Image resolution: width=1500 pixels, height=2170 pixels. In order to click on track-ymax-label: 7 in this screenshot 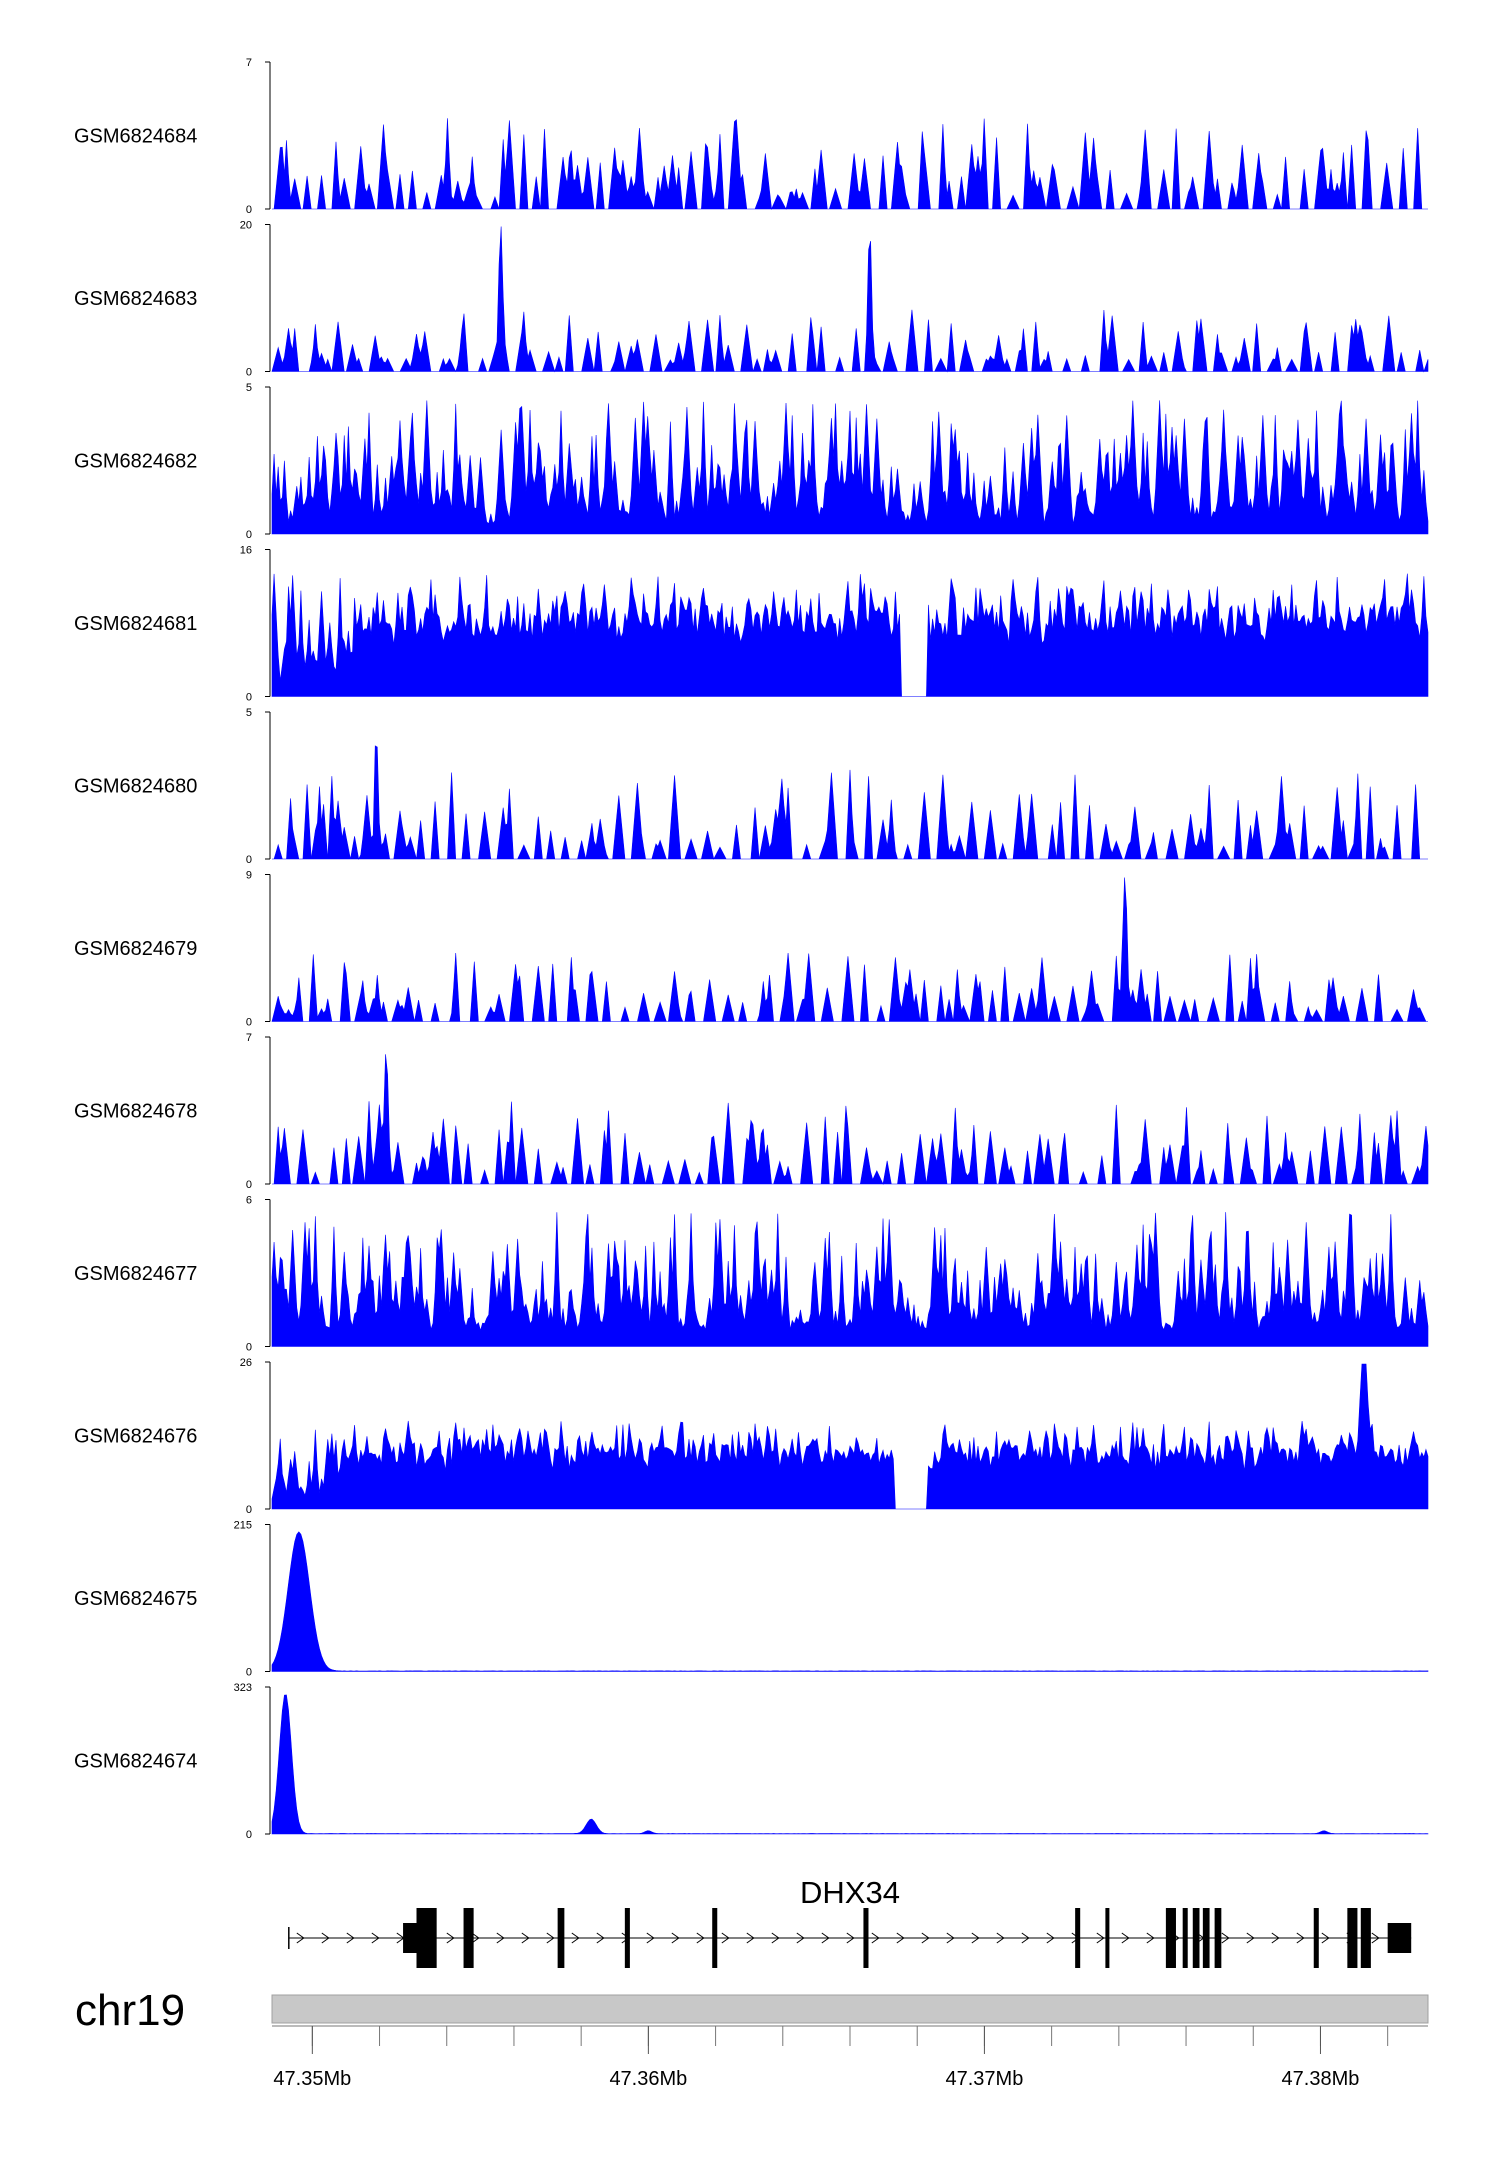, I will do `click(249, 1038)`.